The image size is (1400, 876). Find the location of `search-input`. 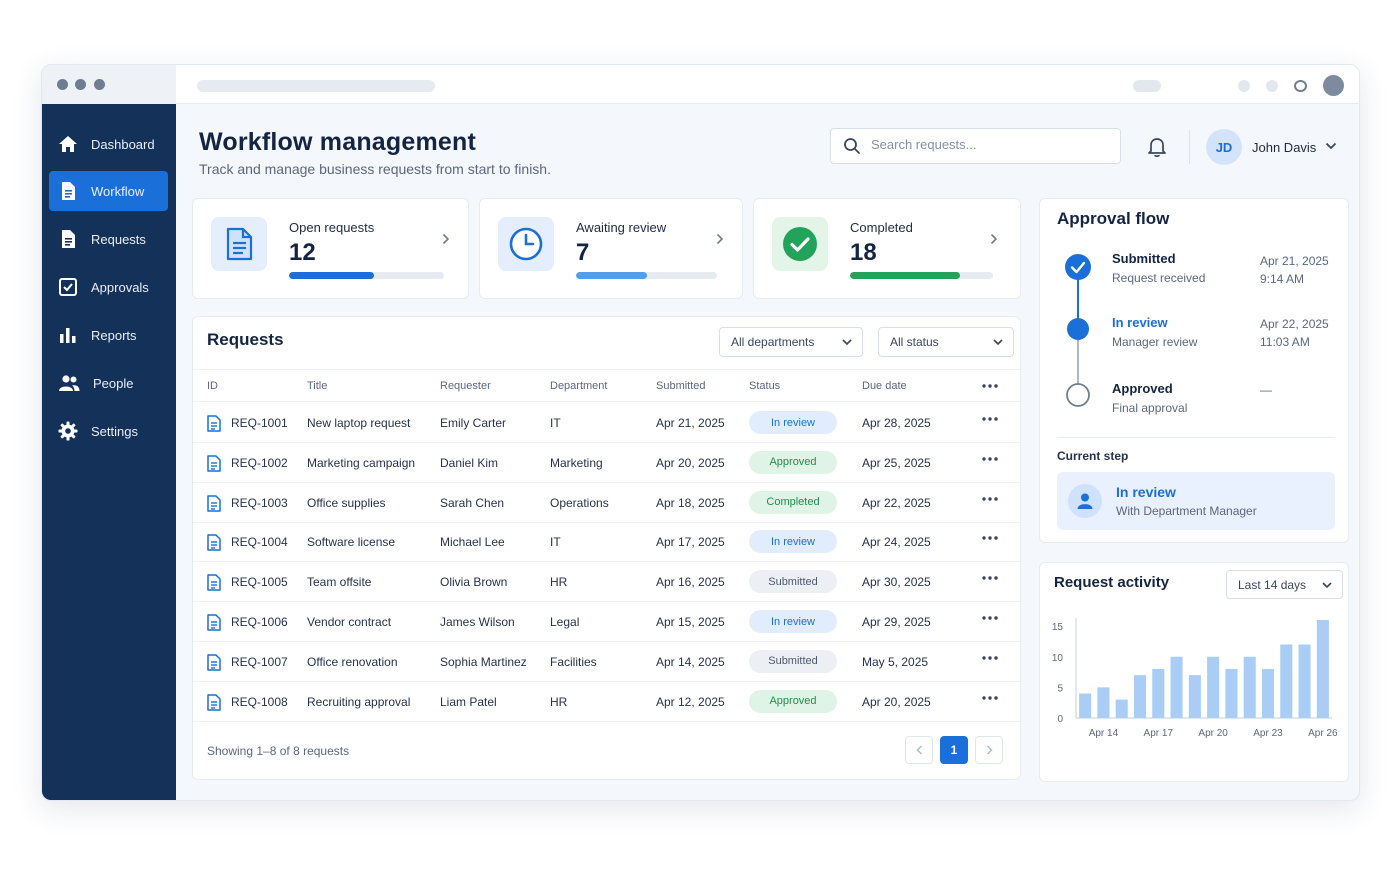

search-input is located at coordinates (986, 144).